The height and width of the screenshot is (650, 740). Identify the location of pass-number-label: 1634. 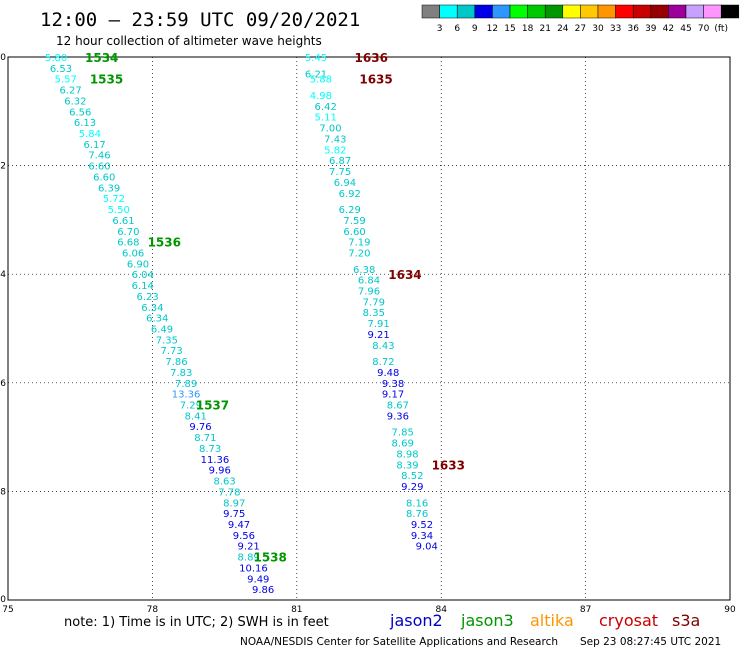
(404, 275).